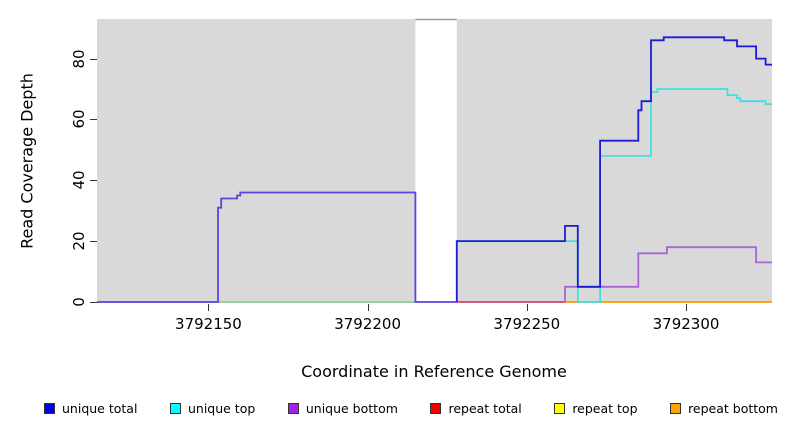 This screenshot has width=792, height=432. I want to click on legend-item-repeat-total: repeat total, so click(476, 408).